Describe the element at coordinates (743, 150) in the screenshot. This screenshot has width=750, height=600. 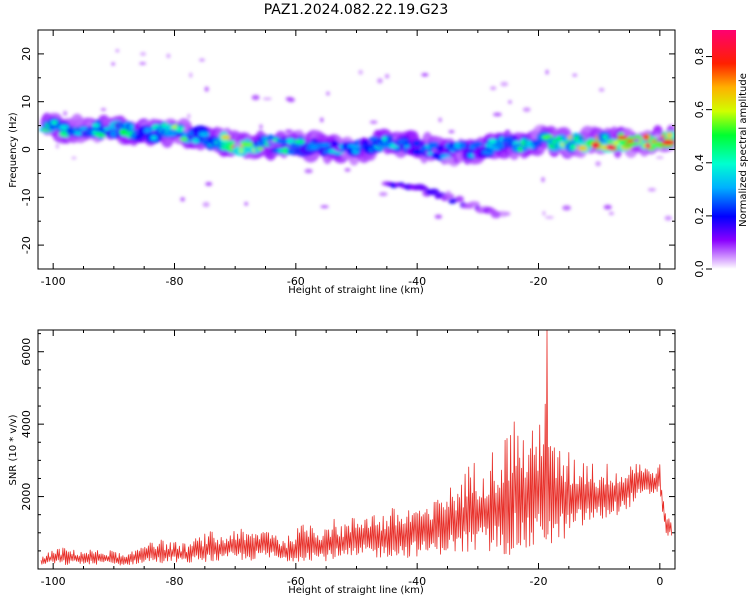
I see `colorbar-label: Normalized spectral amplitude` at that location.